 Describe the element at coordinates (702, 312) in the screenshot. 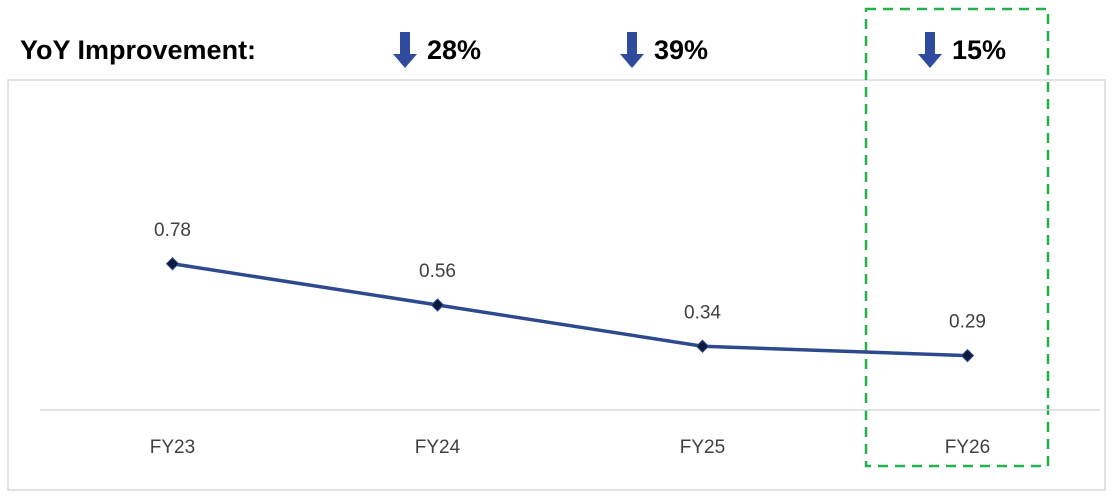

I see `data-label: 0.34` at that location.